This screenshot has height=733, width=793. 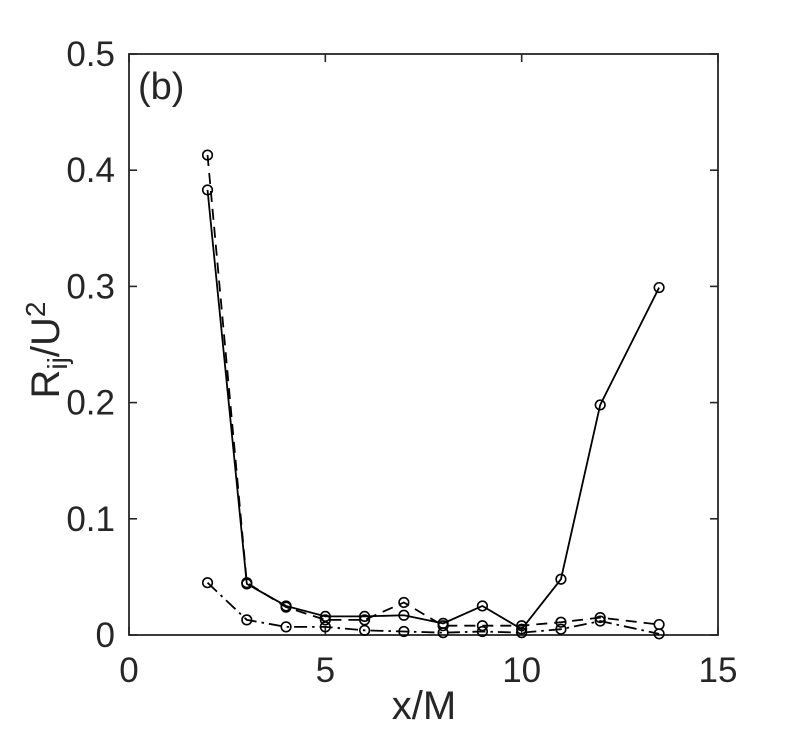 What do you see at coordinates (433, 608) in the screenshot?
I see `series-dash-dot-circles-line` at bounding box center [433, 608].